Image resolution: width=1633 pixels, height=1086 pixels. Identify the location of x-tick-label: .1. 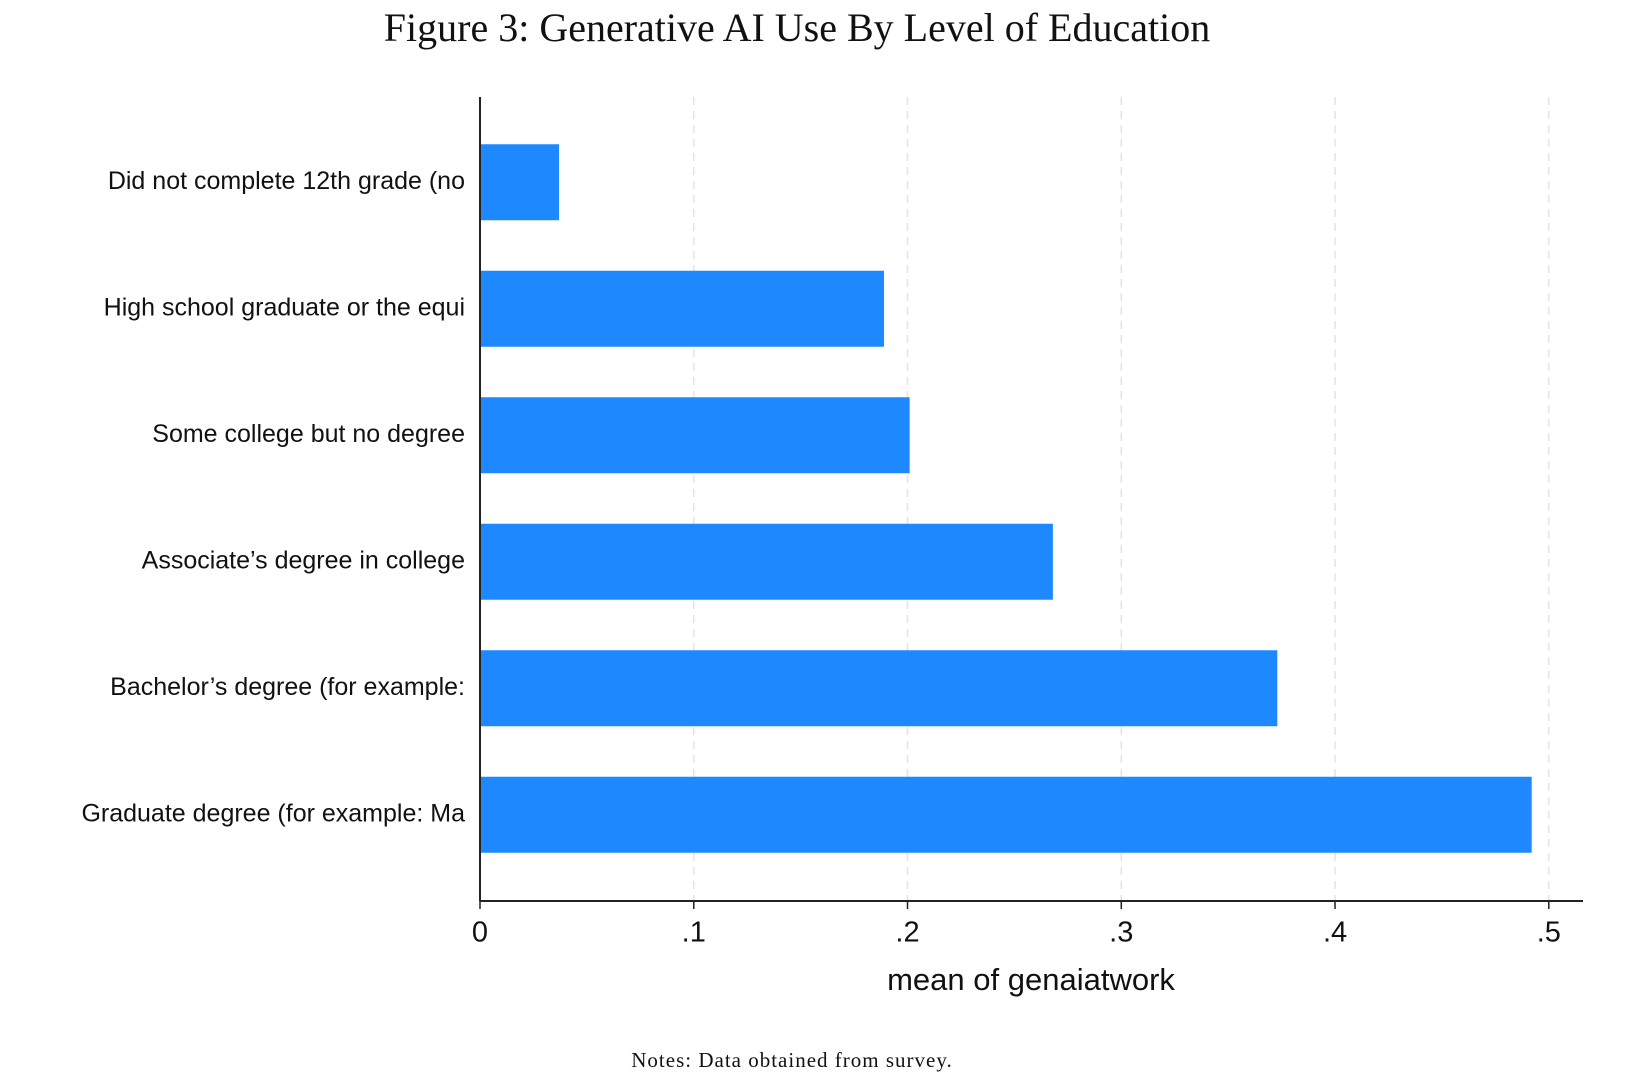
(694, 933).